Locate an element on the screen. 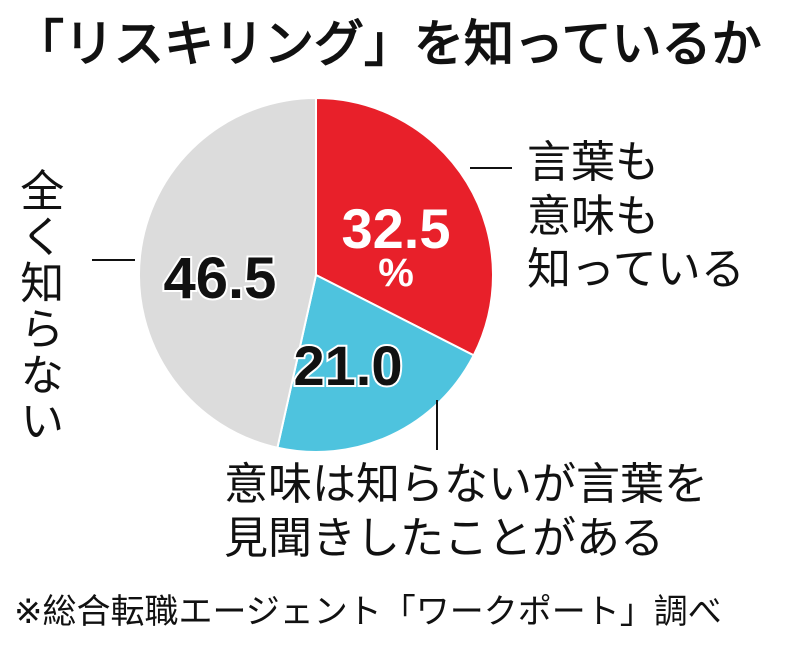 This screenshot has width=800, height=650. slice-value-labels: 32.5% 21.0 46.5 is located at coordinates (306, 298).